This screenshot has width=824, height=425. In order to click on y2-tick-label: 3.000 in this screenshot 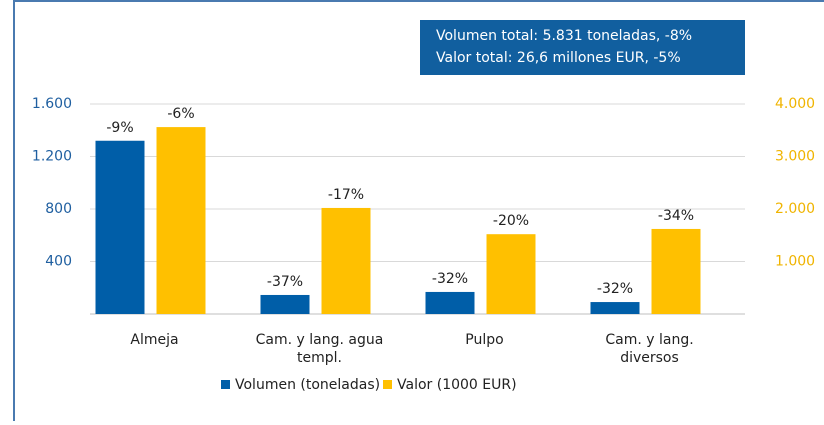, I will do `click(795, 157)`.